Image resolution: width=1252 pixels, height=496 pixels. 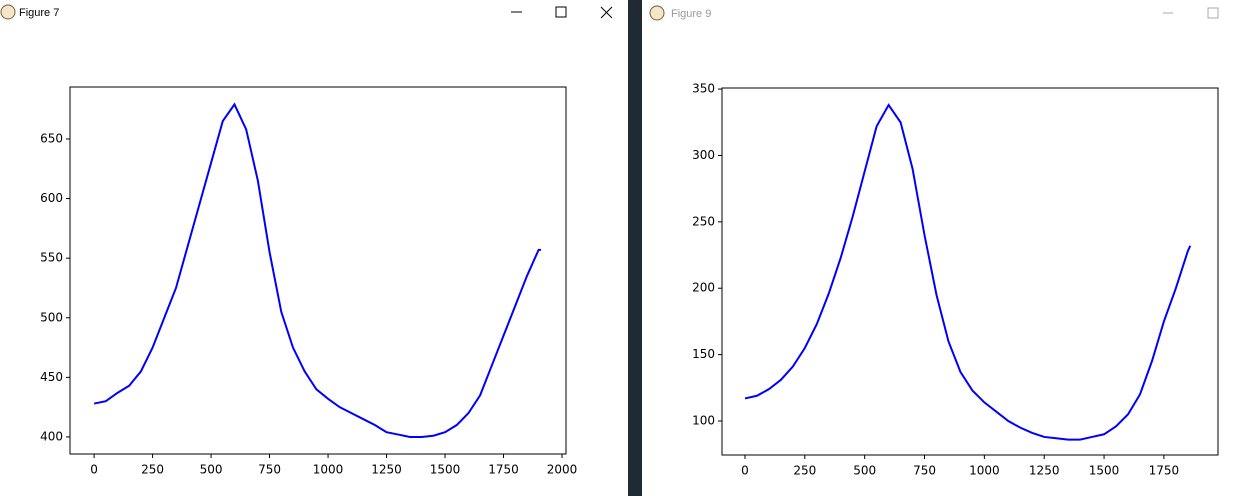 What do you see at coordinates (562, 470) in the screenshot?
I see `x-tick-label: 2000` at bounding box center [562, 470].